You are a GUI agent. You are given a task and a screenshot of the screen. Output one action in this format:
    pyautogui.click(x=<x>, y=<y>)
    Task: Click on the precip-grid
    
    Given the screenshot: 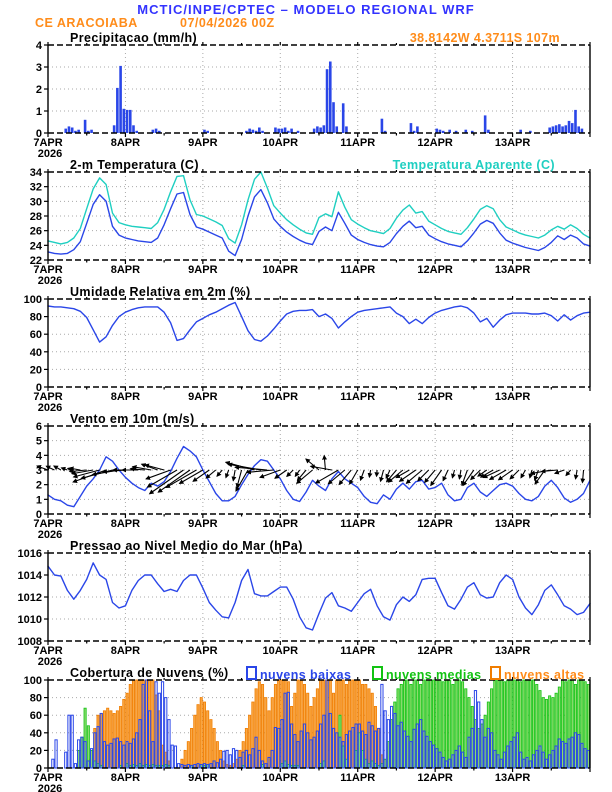 What is the action you would take?
    pyautogui.click(x=319, y=89)
    